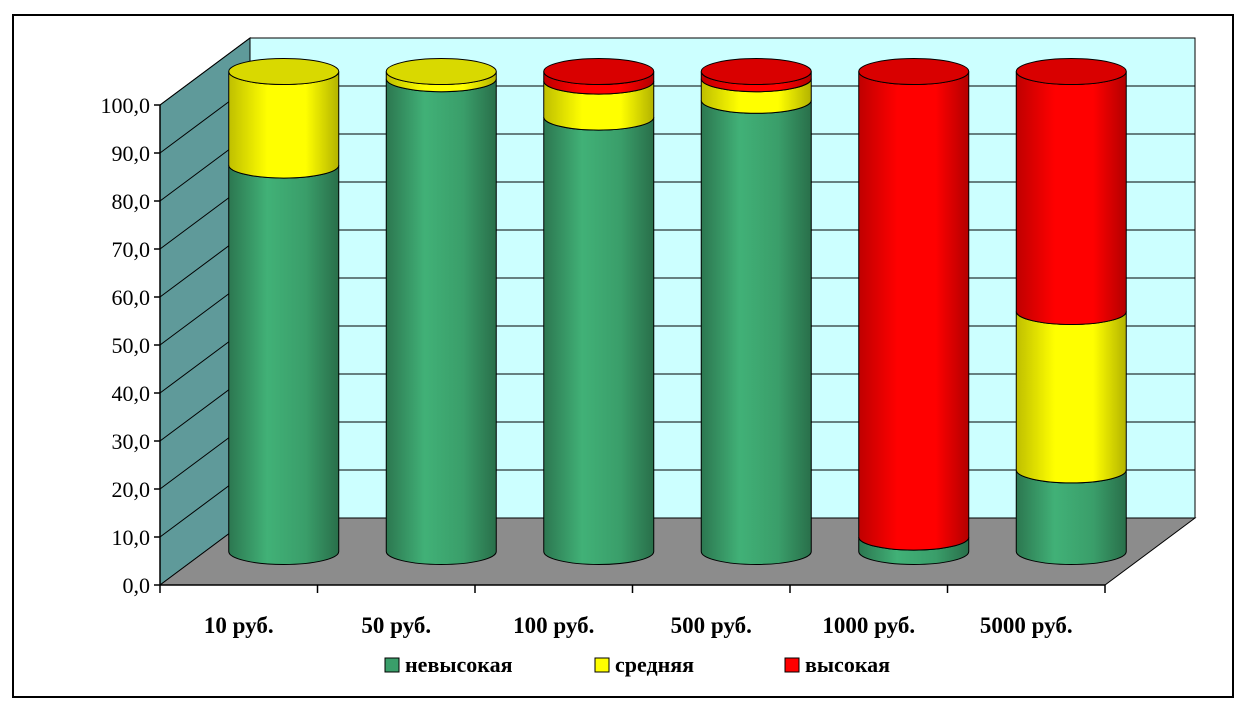 This screenshot has width=1243, height=707. I want to click on y-tick-label: 70,0, so click(131, 249).